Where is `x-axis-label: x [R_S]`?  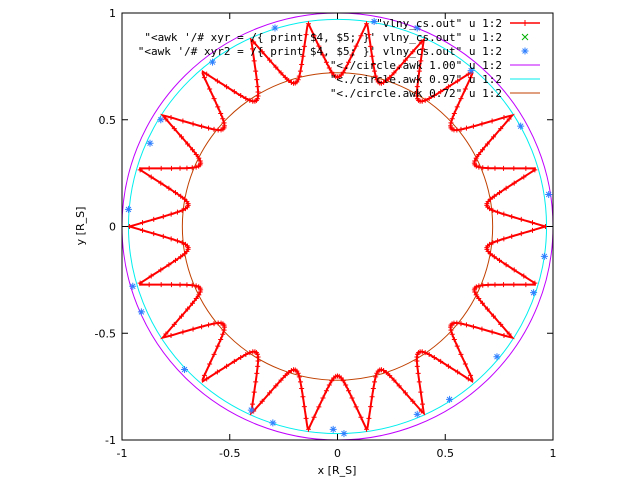 x-axis-label: x [R_S] is located at coordinates (337, 470).